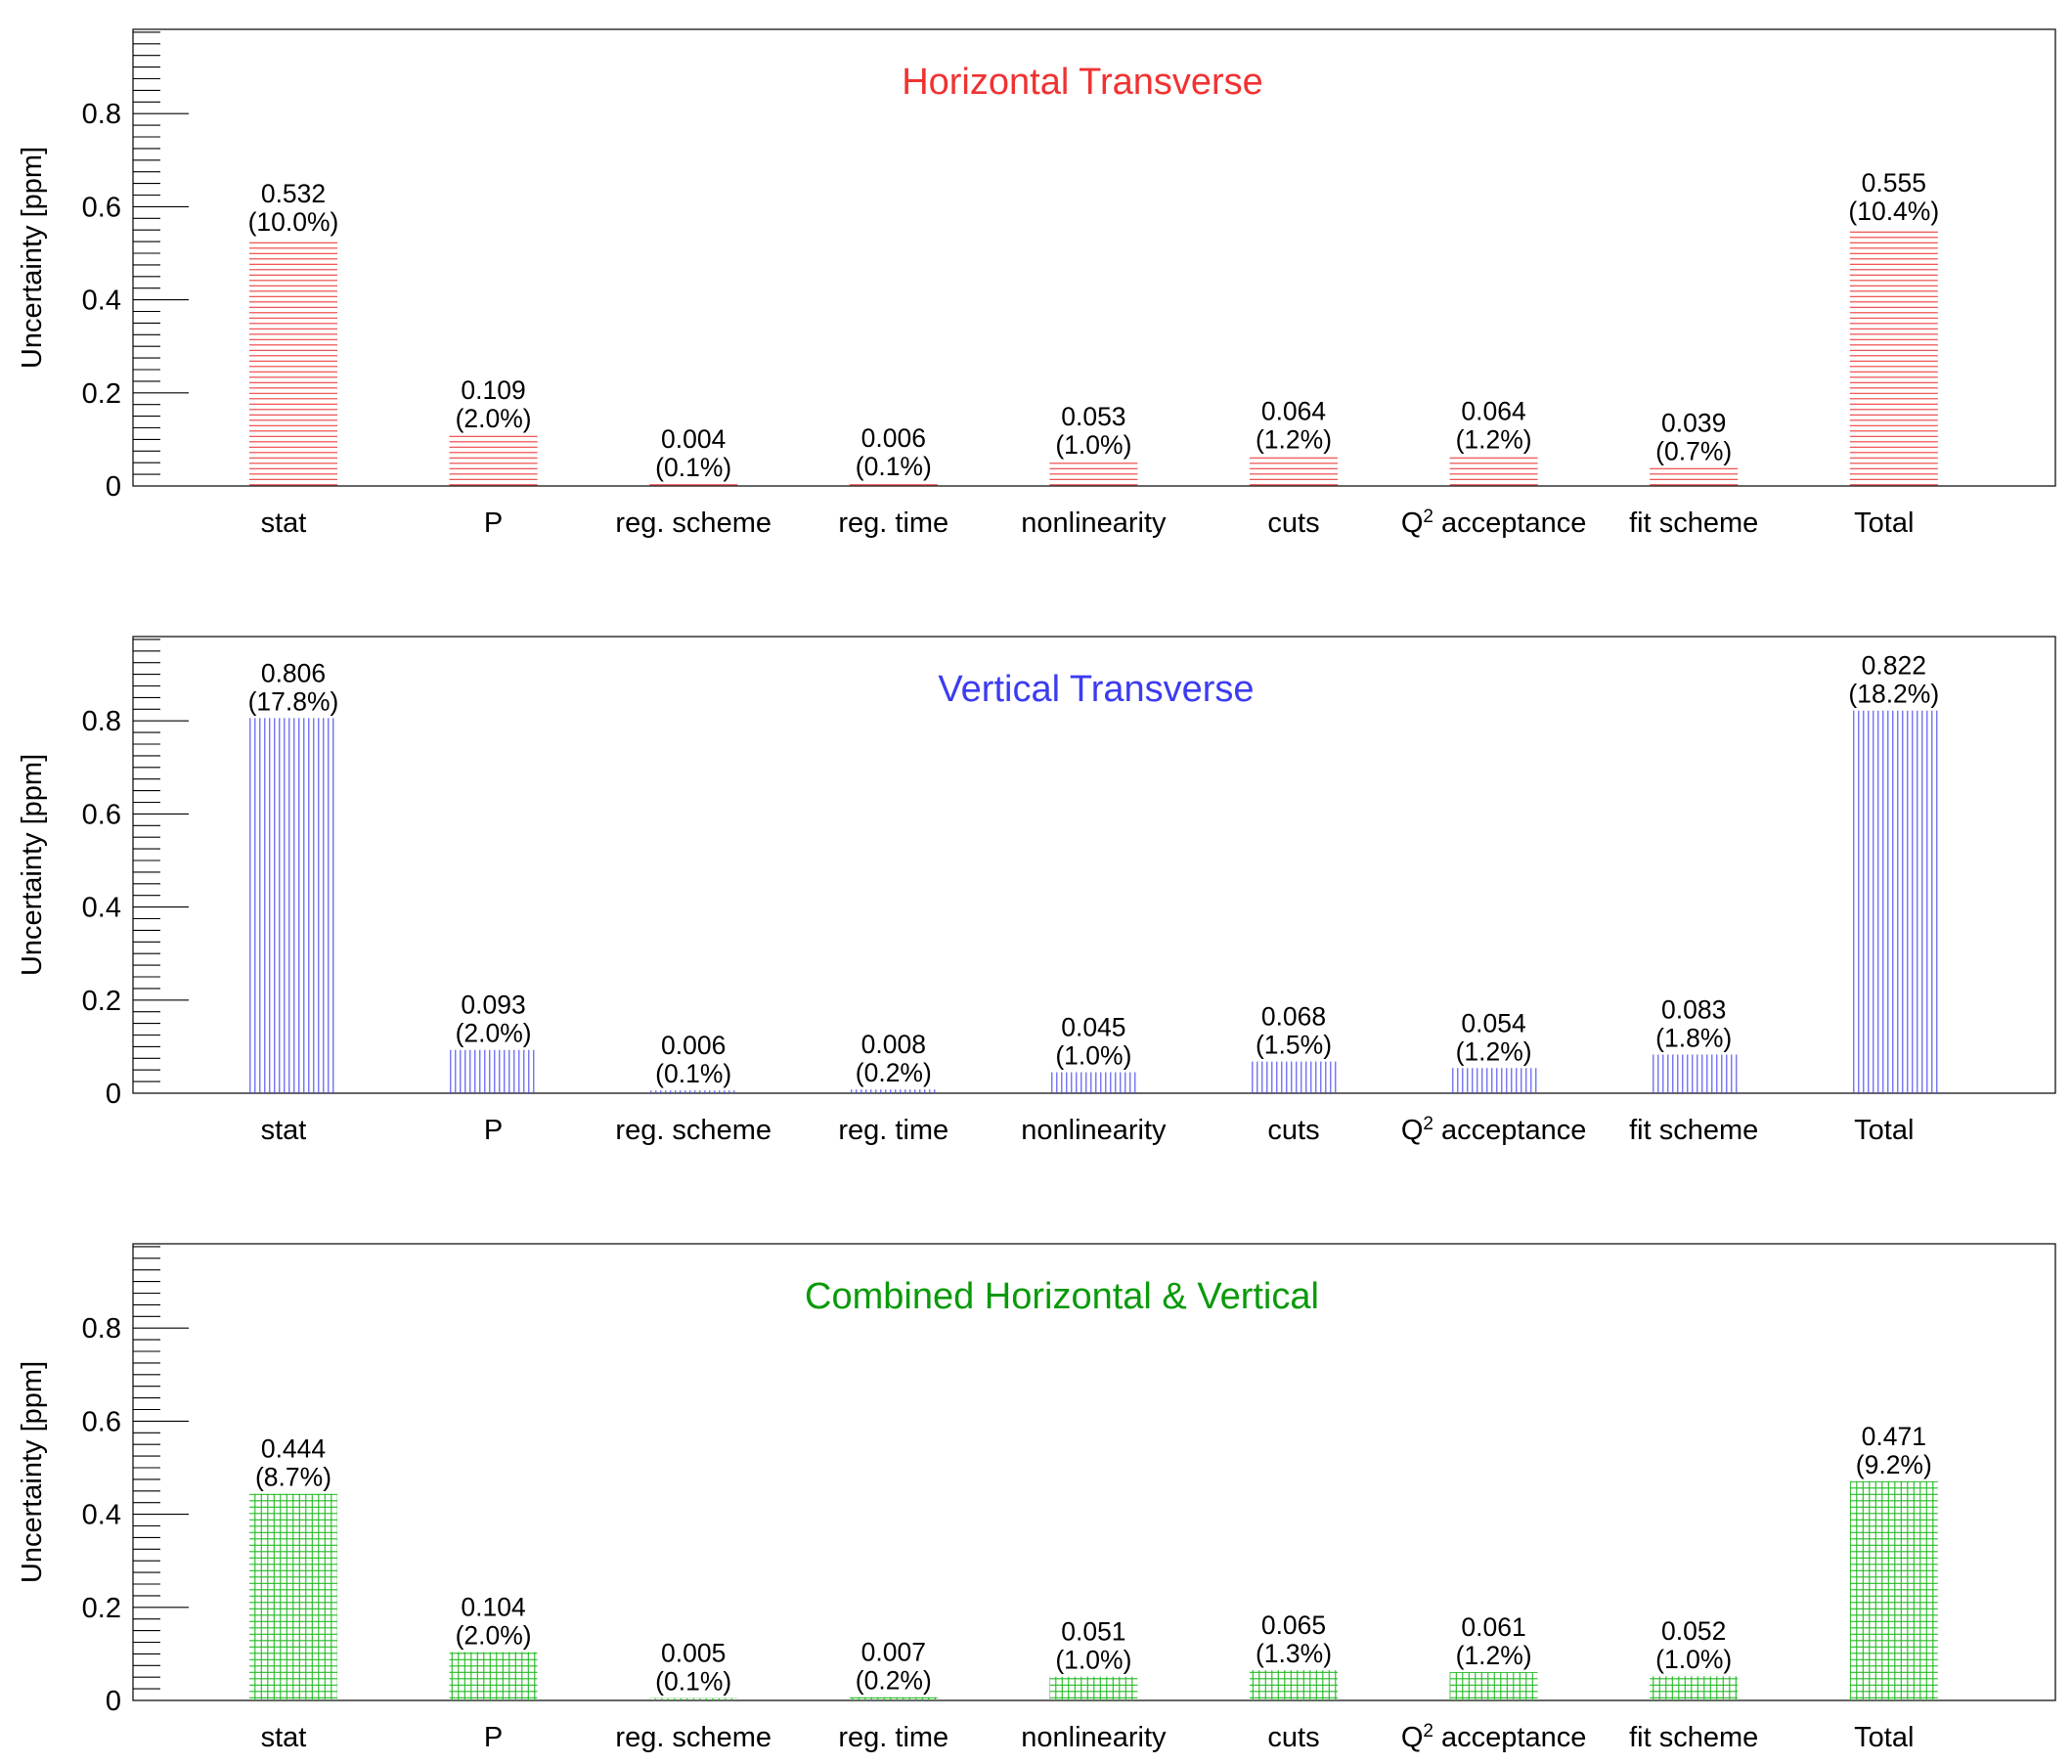  I want to click on bar-value-label: 0.532, so click(293, 193).